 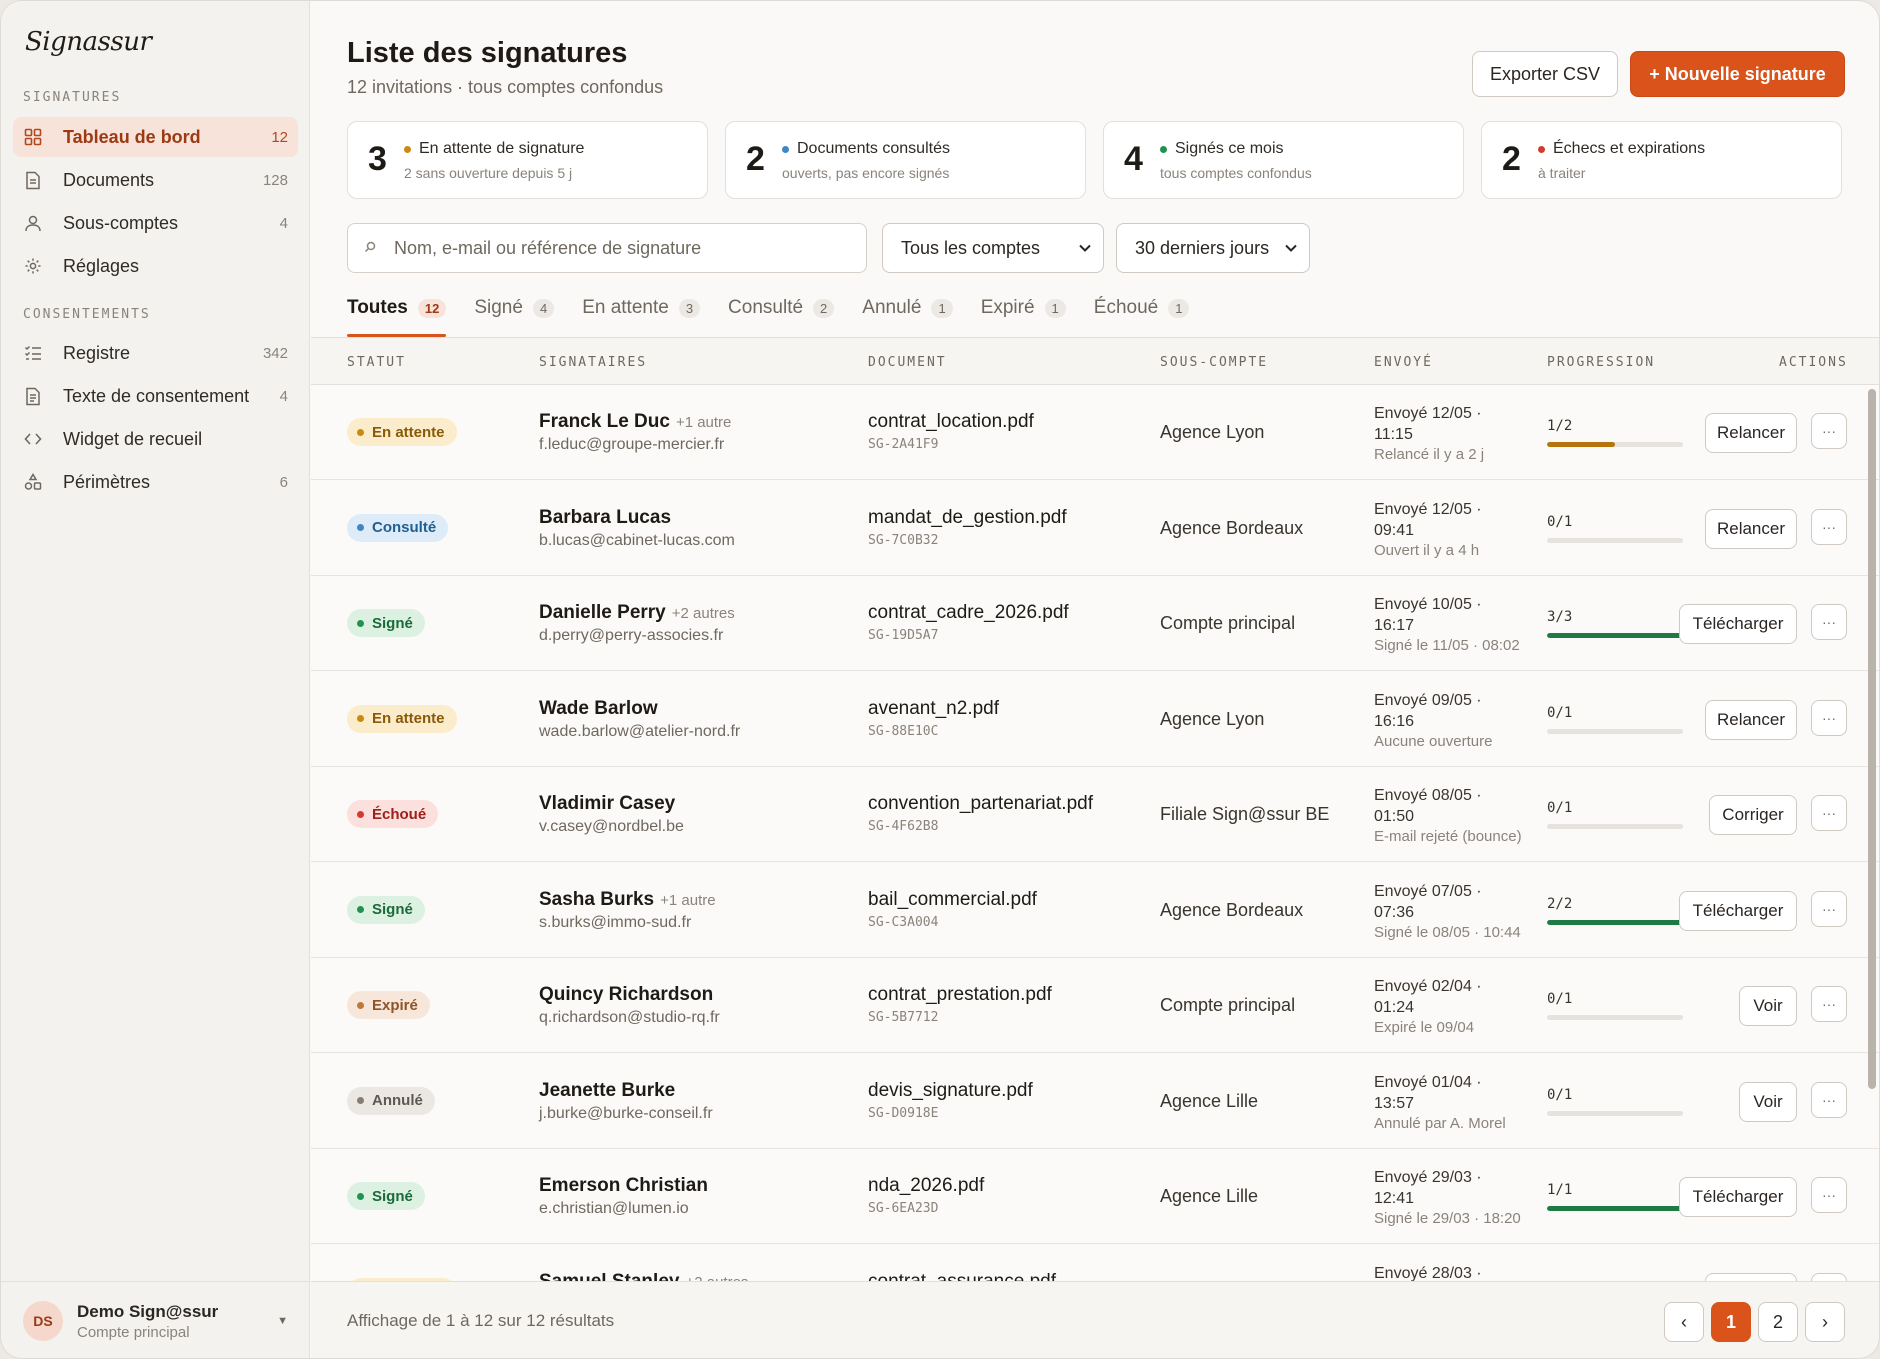 I want to click on document-name: contrat_cadre_2026.pdf, so click(x=968, y=612).